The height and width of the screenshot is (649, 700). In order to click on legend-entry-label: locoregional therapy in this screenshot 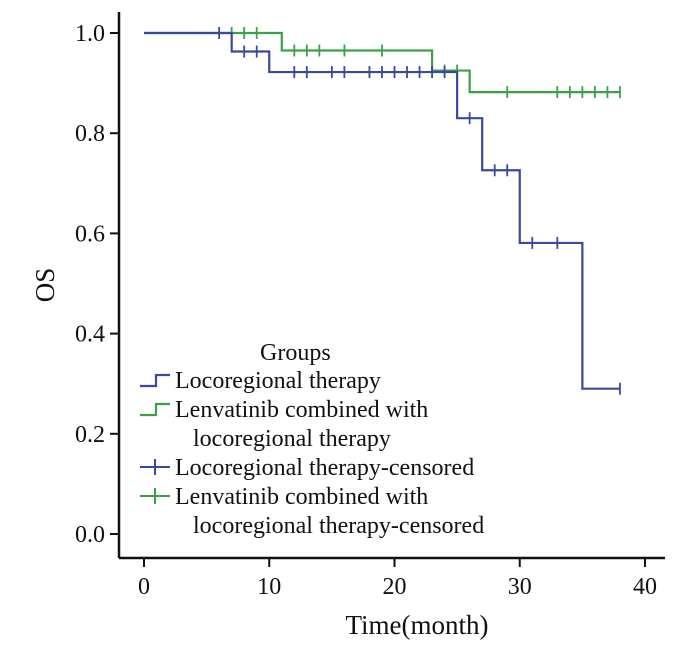, I will do `click(292, 439)`.